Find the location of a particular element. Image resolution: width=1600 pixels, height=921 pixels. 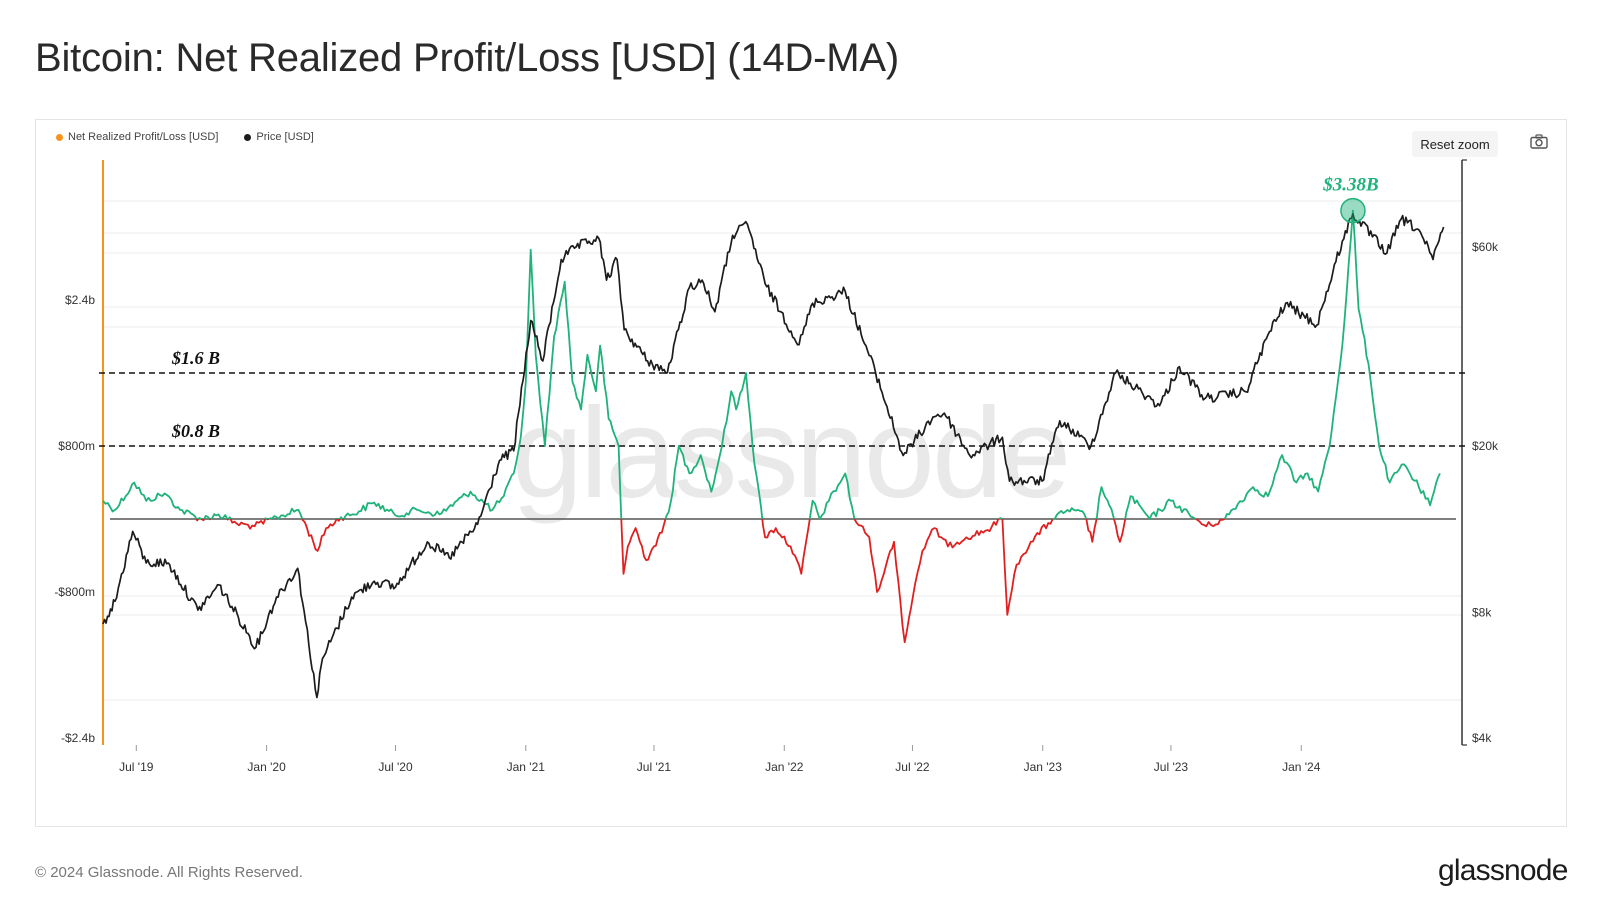

glassnode-logo: glassnode is located at coordinates (1503, 870).